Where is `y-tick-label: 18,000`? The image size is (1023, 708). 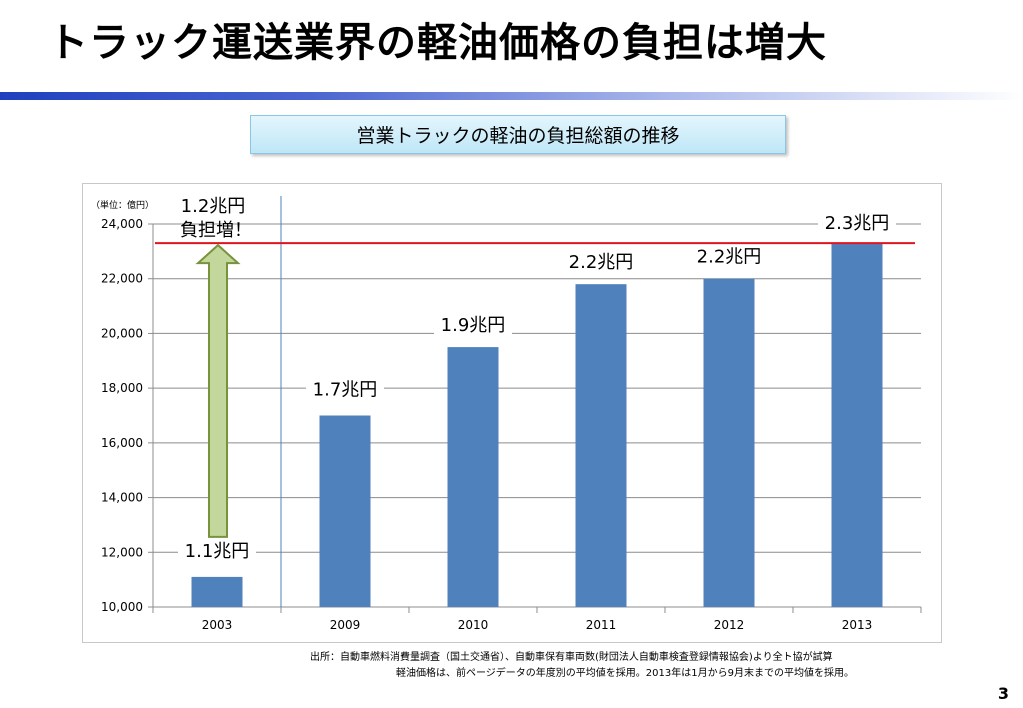
y-tick-label: 18,000 is located at coordinates (122, 388).